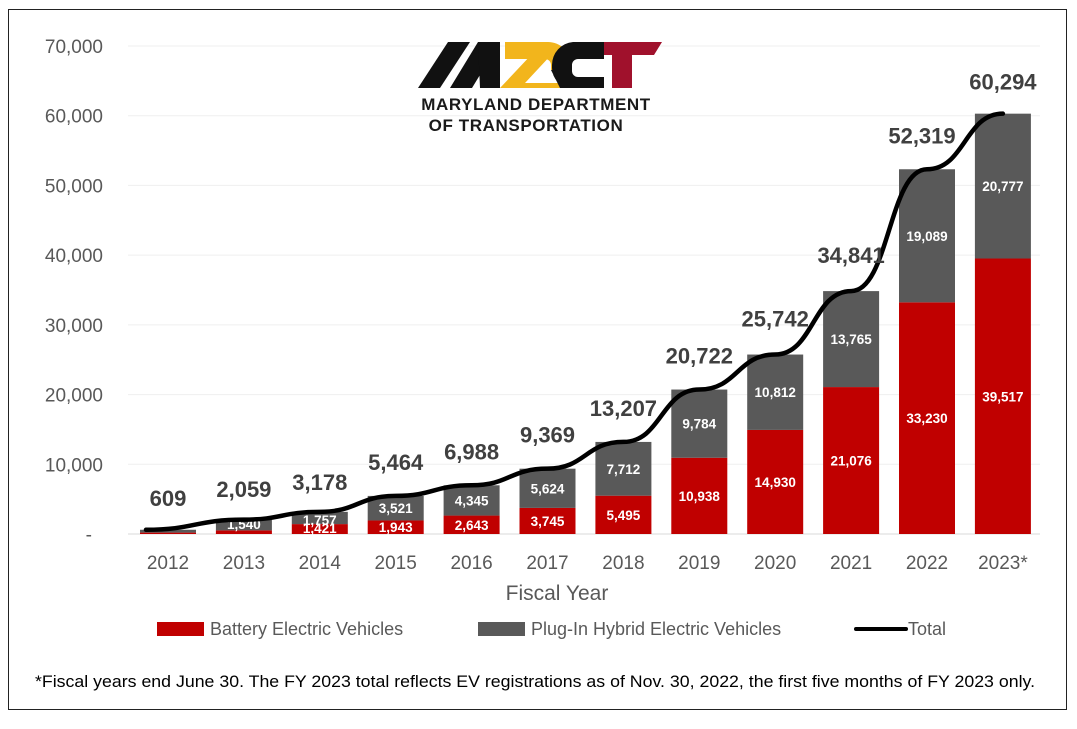 This screenshot has height=729, width=1077. I want to click on y-tick-label: 70,000, so click(74, 47).